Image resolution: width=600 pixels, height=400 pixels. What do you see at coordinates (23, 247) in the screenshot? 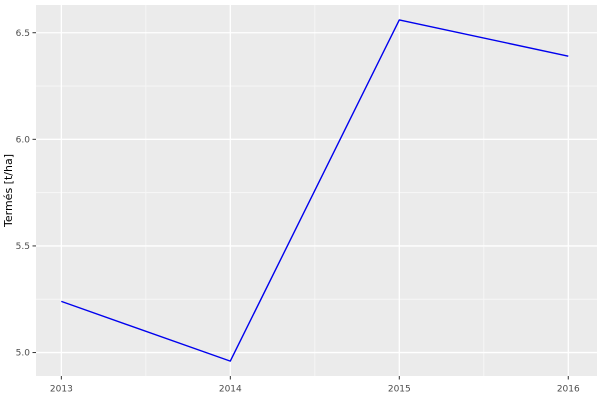
I see `y-tick-label: 5.5` at bounding box center [23, 247].